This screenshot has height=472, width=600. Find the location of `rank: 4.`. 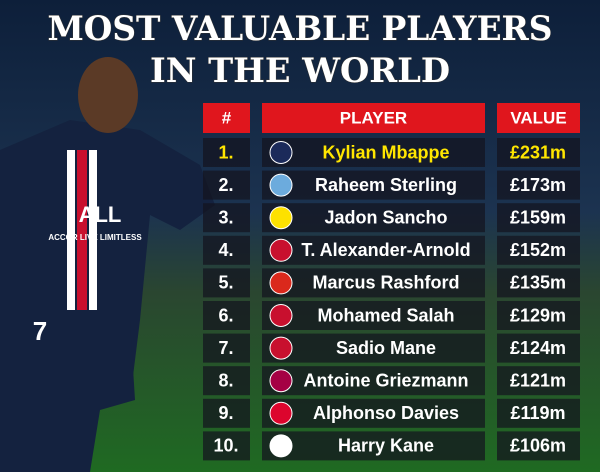

rank: 4. is located at coordinates (225, 250).